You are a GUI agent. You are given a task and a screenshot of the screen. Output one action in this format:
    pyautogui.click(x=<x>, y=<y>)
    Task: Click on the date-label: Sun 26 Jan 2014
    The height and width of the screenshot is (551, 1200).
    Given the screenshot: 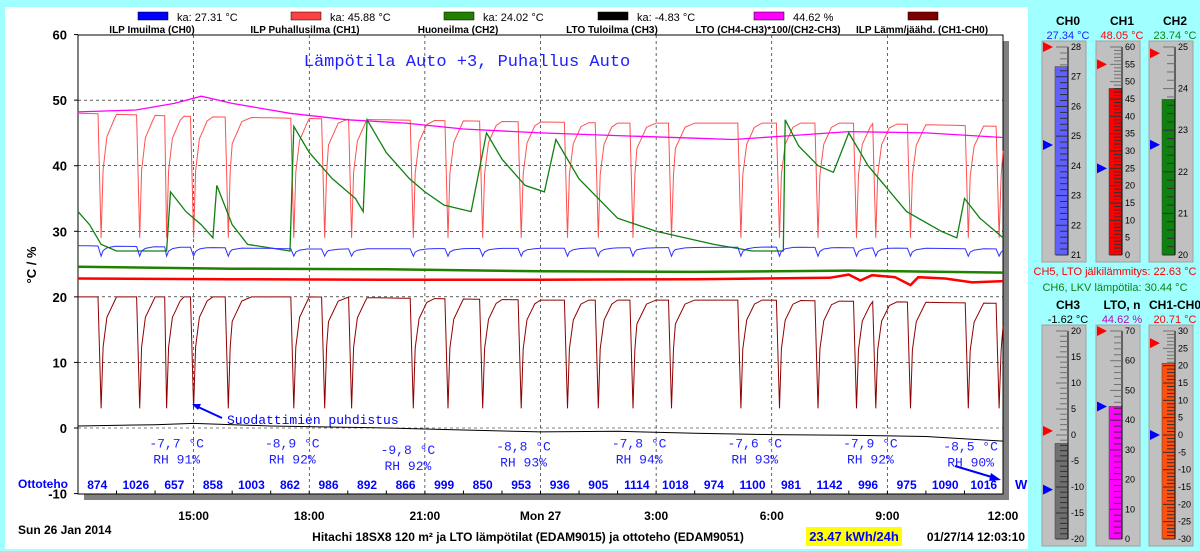 What is the action you would take?
    pyautogui.click(x=65, y=530)
    